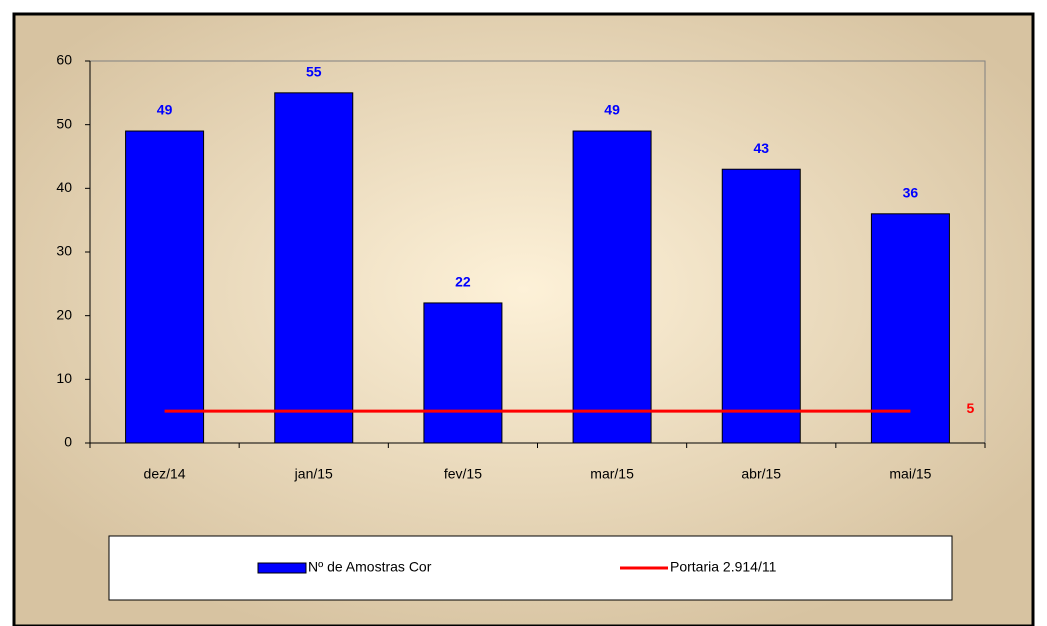  Describe the element at coordinates (530, 568) in the screenshot. I see `legend-box` at that location.